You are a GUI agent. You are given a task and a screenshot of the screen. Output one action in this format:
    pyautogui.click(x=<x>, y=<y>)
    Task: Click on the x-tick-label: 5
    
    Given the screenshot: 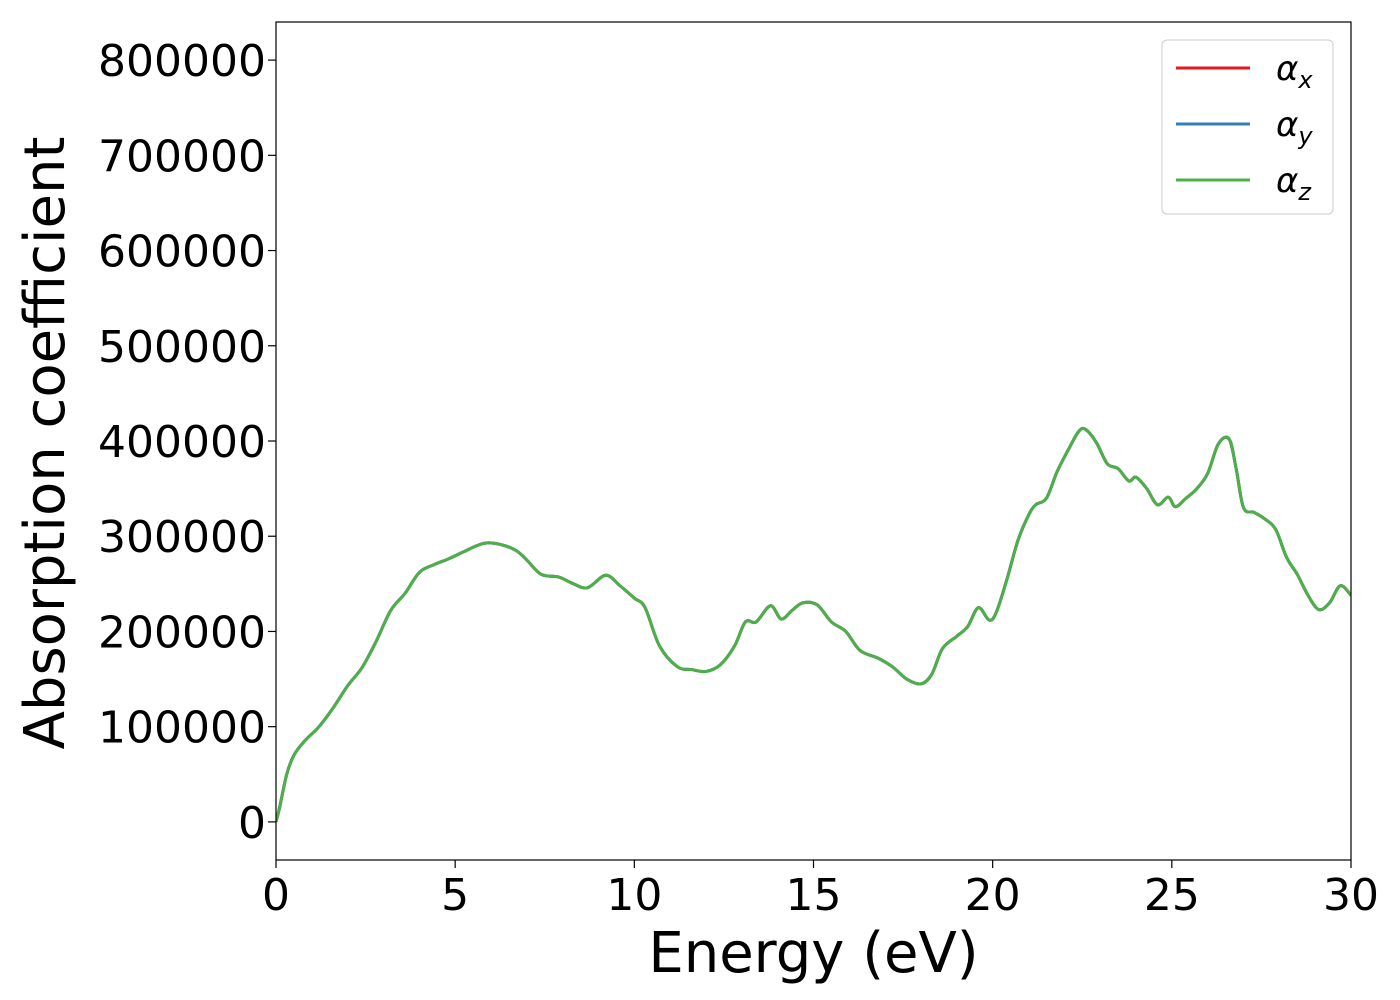 What is the action you would take?
    pyautogui.click(x=455, y=895)
    